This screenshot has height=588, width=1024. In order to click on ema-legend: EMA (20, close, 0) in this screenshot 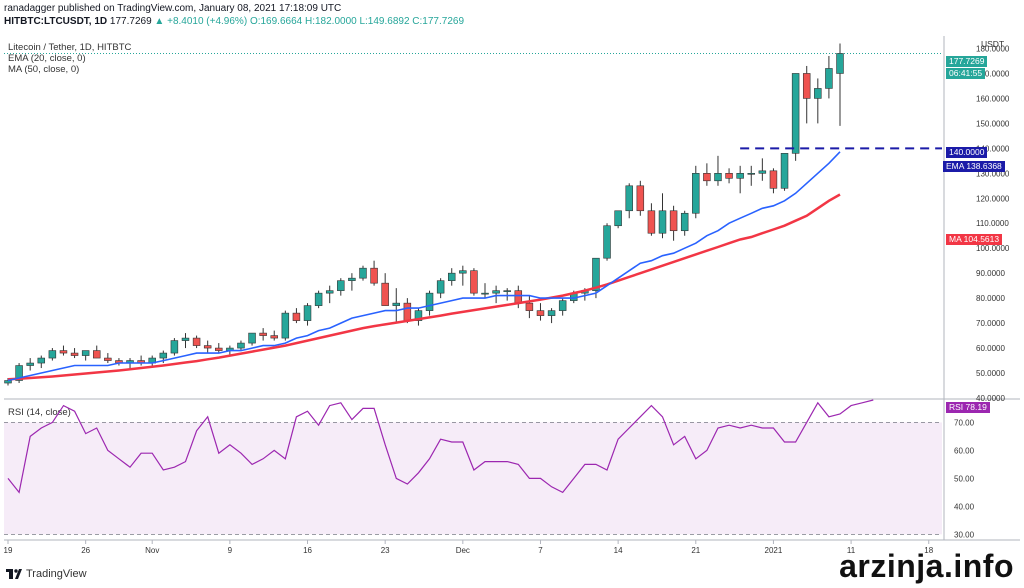, I will do `click(47, 58)`.